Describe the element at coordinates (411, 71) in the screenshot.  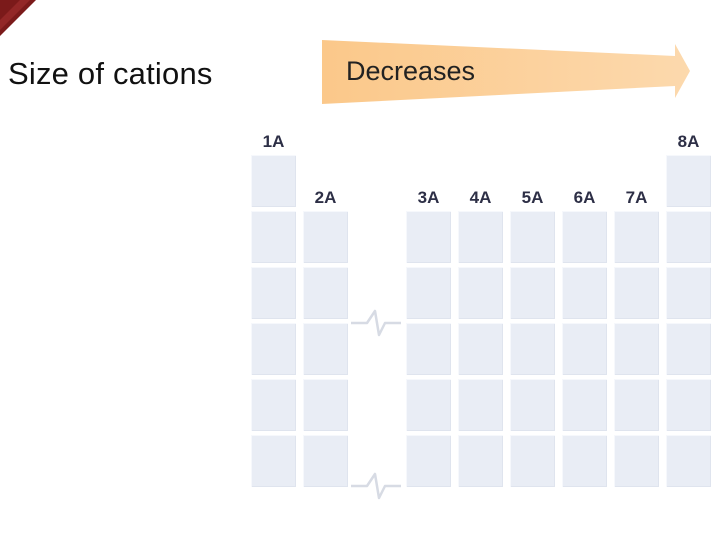
I see `arrow-label: Decreases` at that location.